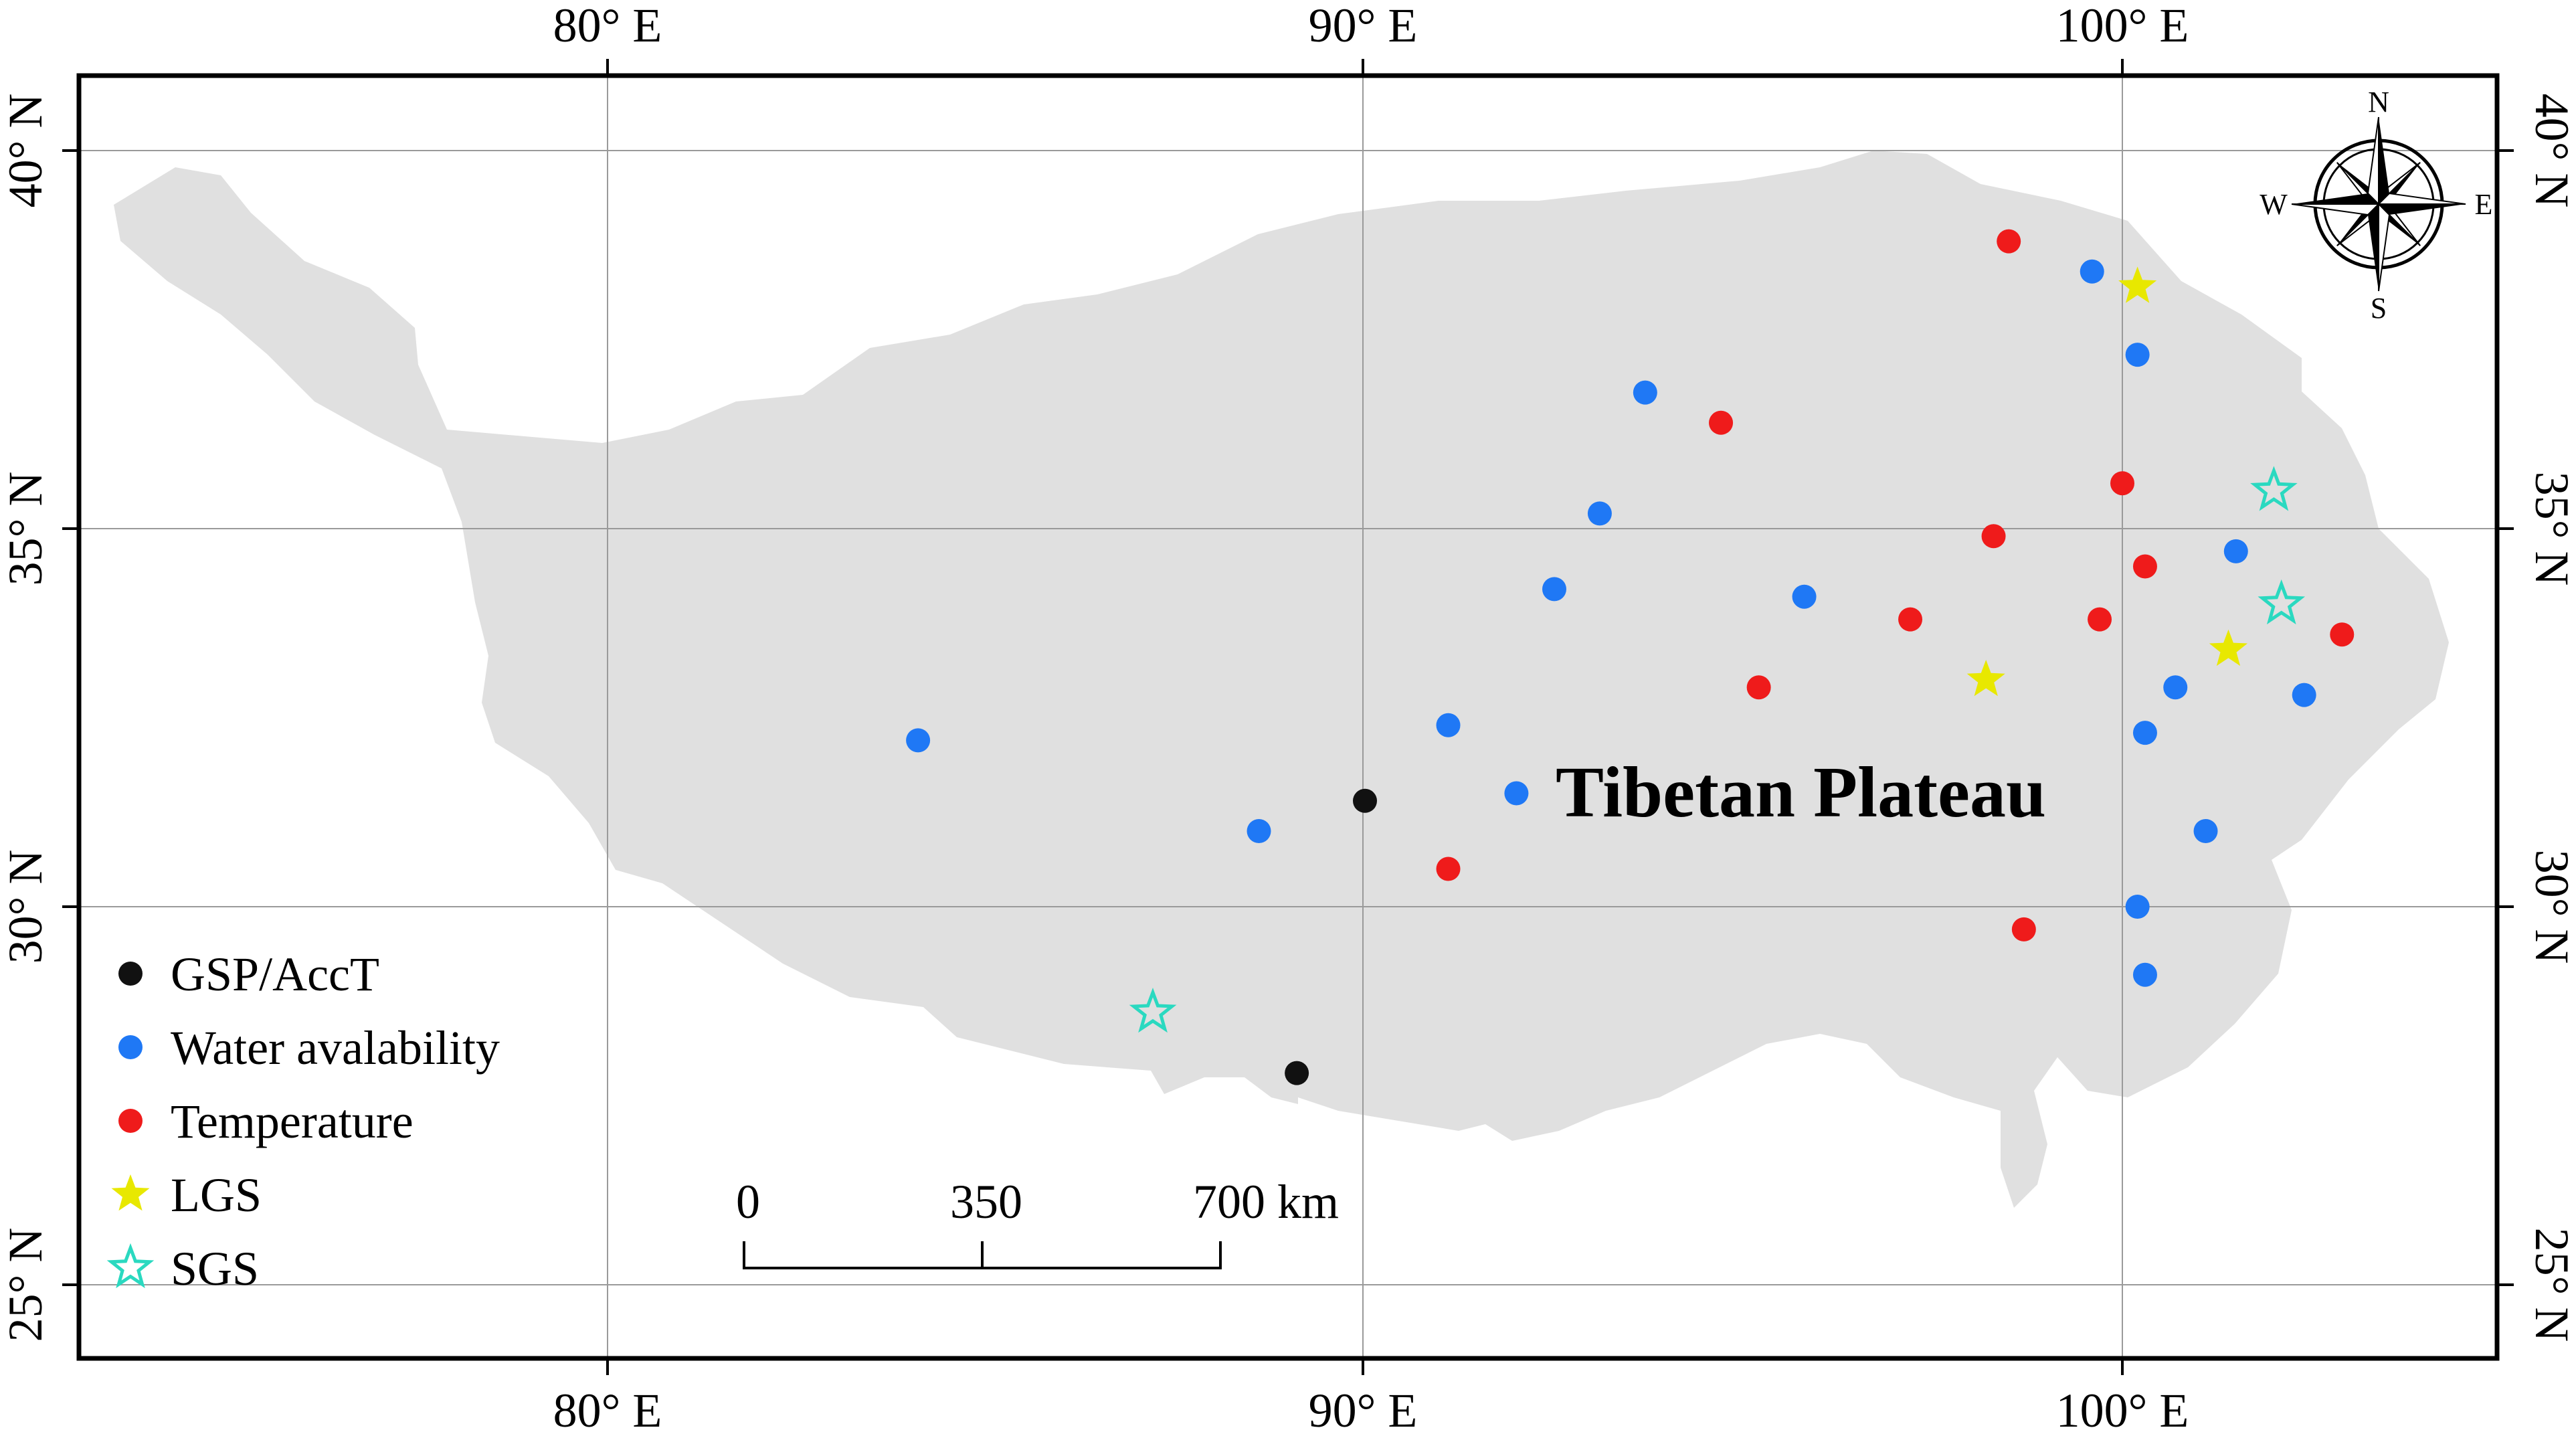 The width and height of the screenshot is (2576, 1438). What do you see at coordinates (1037, 1222) in the screenshot?
I see `scale-bar: 0 350 700 km` at bounding box center [1037, 1222].